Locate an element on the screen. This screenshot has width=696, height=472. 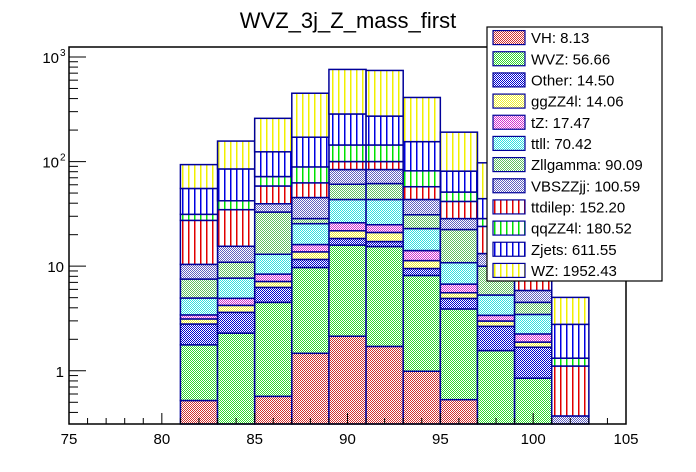
legend-item-vh: VH: 8.13 is located at coordinates (540, 38).